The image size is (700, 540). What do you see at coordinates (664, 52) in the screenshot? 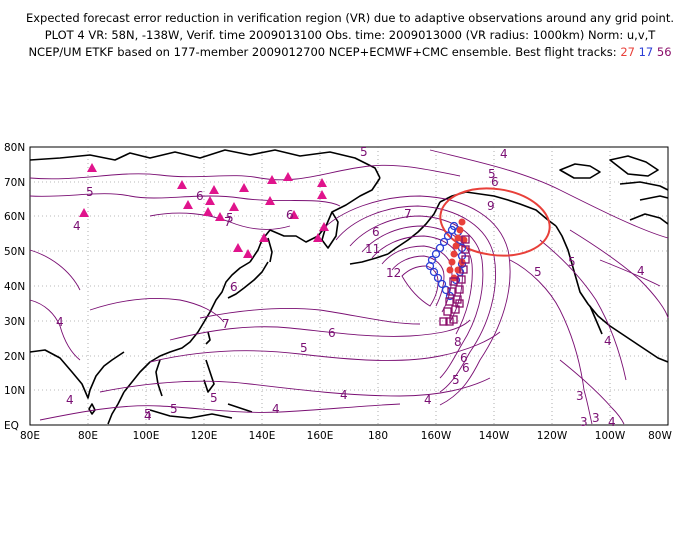
I see `flight-track-56-label: 56` at bounding box center [664, 52].